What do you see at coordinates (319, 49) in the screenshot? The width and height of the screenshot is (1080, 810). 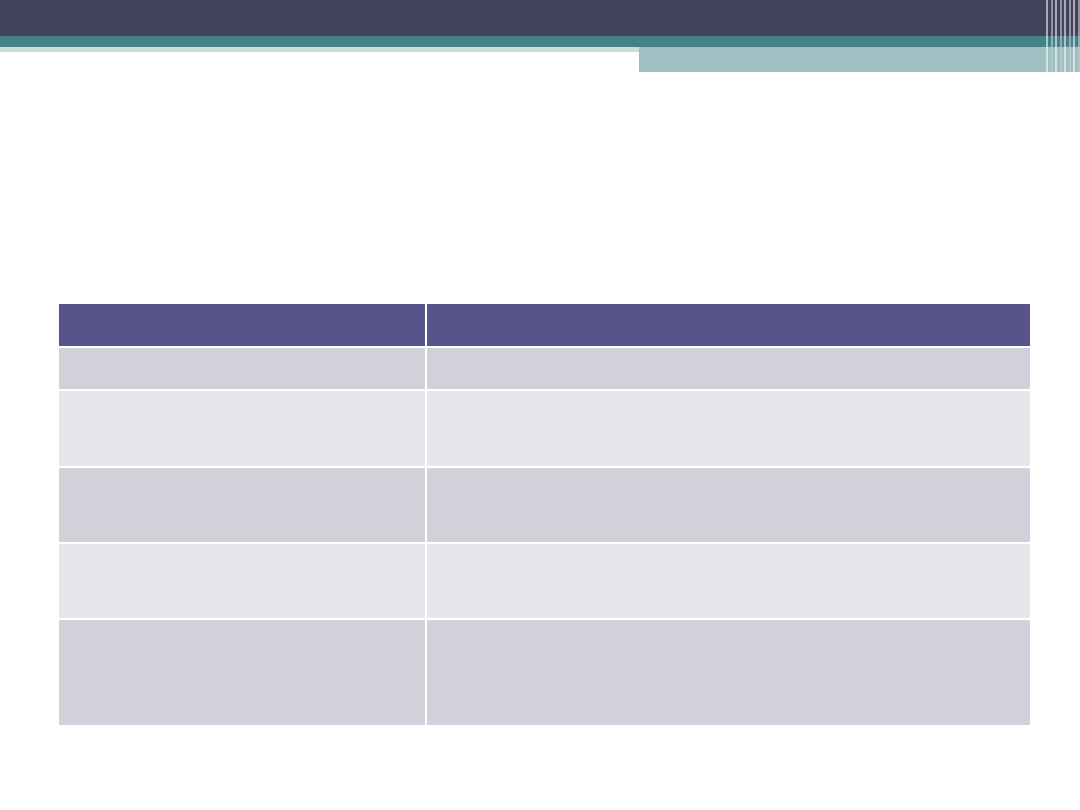 I see `light-line` at bounding box center [319, 49].